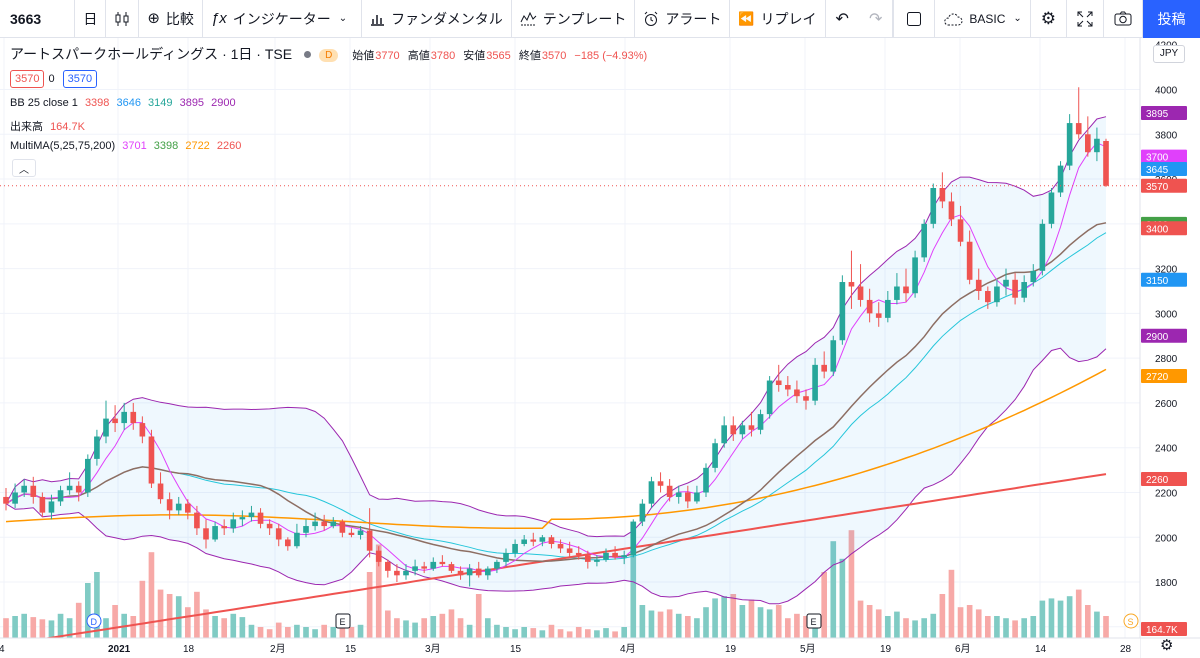 The height and width of the screenshot is (658, 1200). What do you see at coordinates (1157, 229) in the screenshot?
I see `price-label-text: 3400` at bounding box center [1157, 229].